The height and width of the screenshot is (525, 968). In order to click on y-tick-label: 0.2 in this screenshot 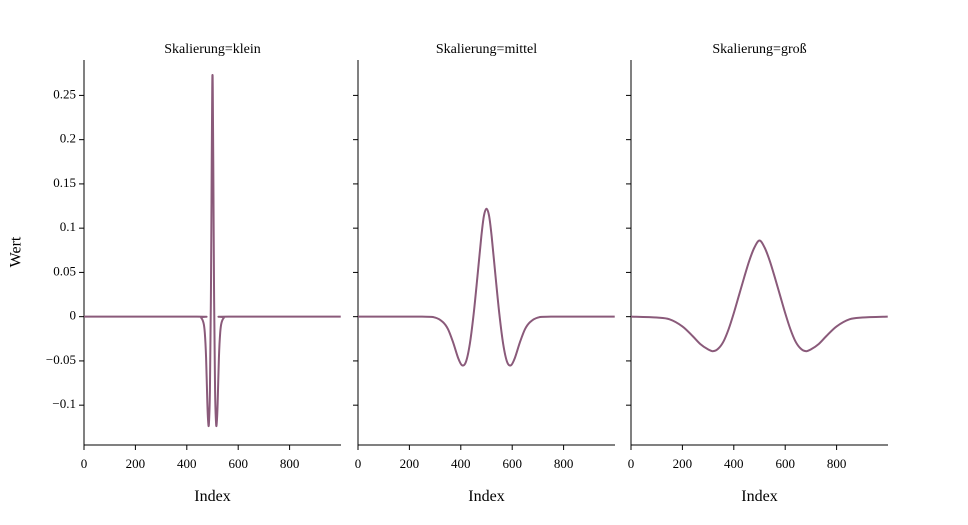, I will do `click(68, 138)`.